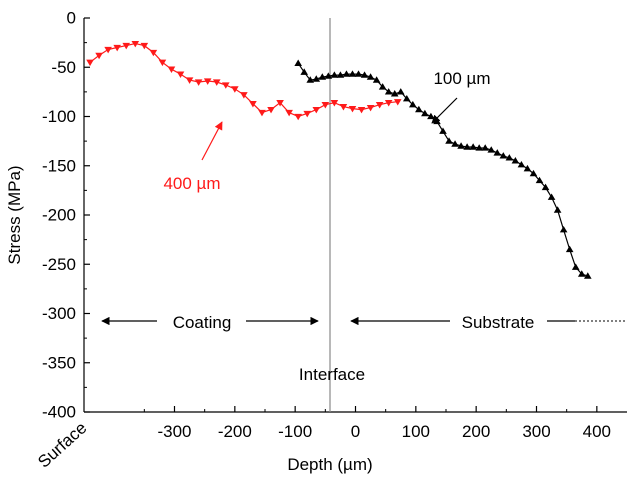 The image size is (627, 490). I want to click on surface-label: Surface, so click(62, 444).